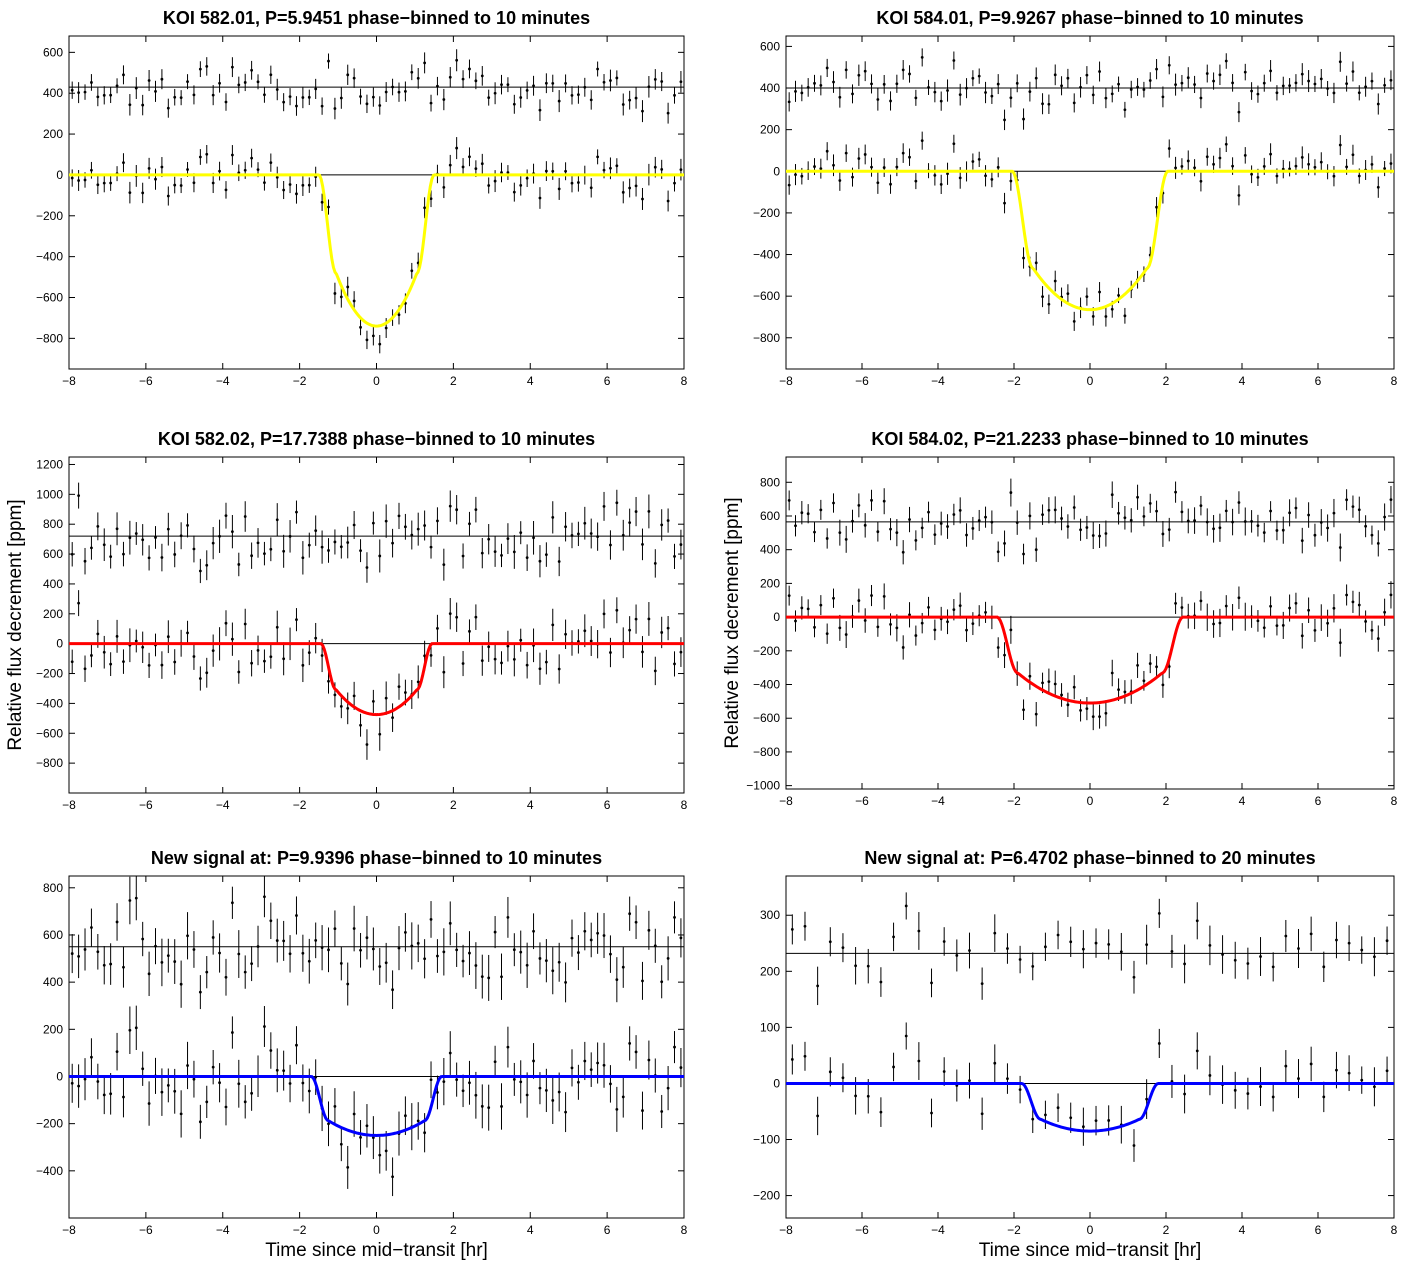 The image size is (1415, 1261). I want to click on x-tick-label: 6, so click(1318, 801).